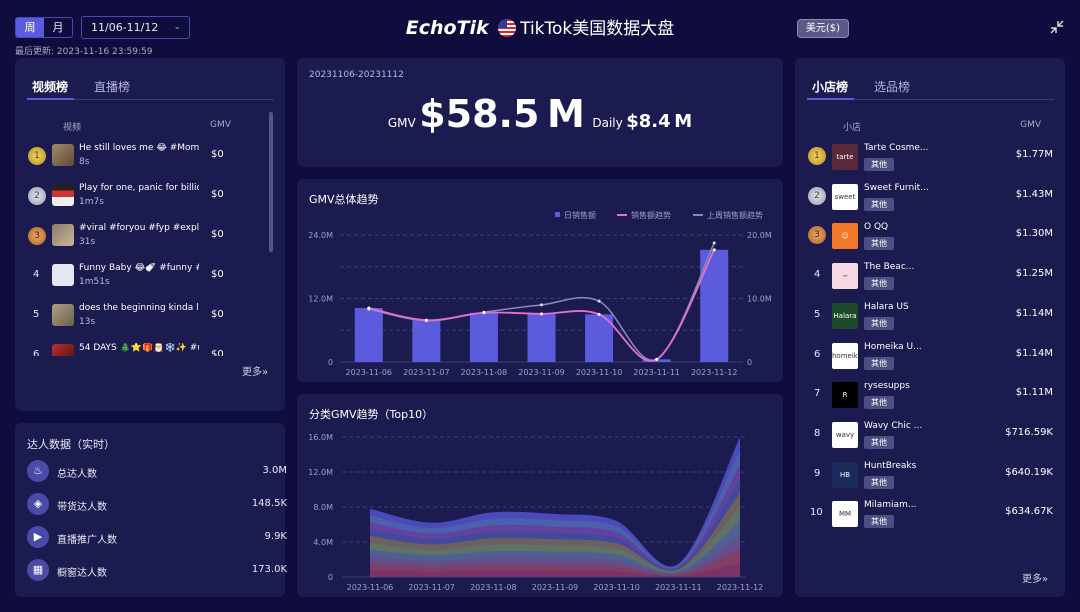  Describe the element at coordinates (845, 474) in the screenshot. I see `shop-logo: HB` at that location.